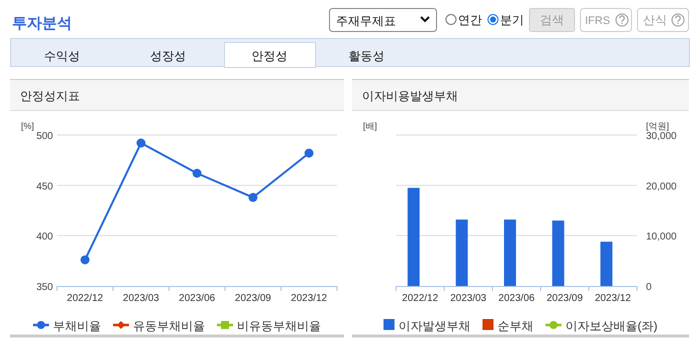  What do you see at coordinates (597, 21) in the screenshot?
I see `text: IFRS` at bounding box center [597, 21].